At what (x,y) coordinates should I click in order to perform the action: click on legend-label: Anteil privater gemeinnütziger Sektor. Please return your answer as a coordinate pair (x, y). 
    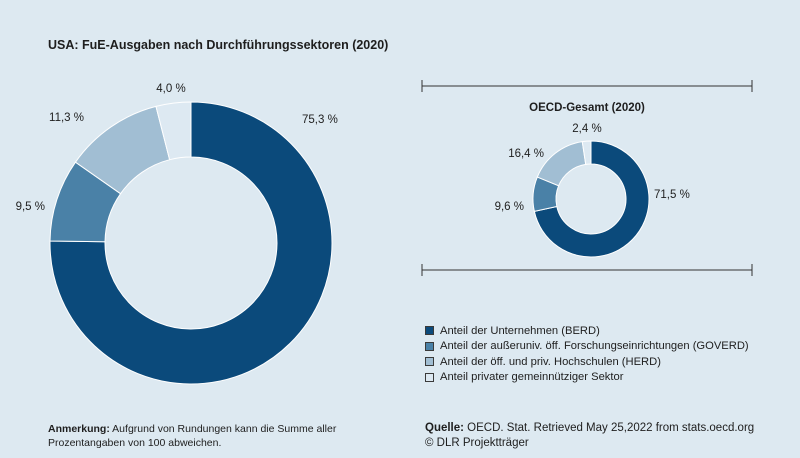
    Looking at the image, I should click on (532, 377).